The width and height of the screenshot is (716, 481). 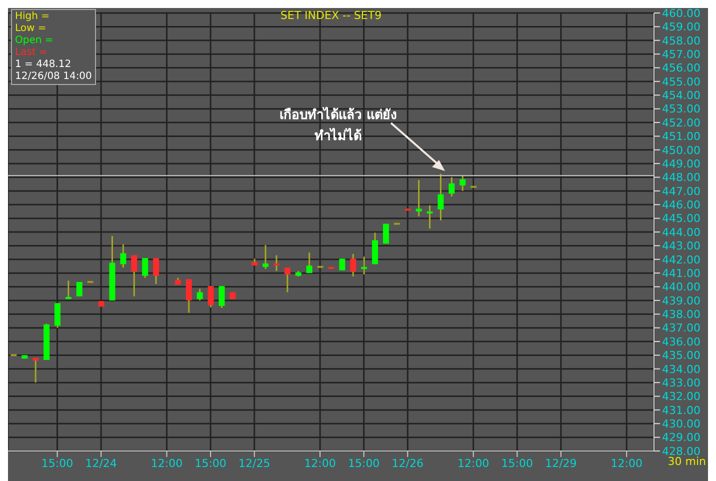 I want to click on x-tick-label: 12/25, so click(x=254, y=463).